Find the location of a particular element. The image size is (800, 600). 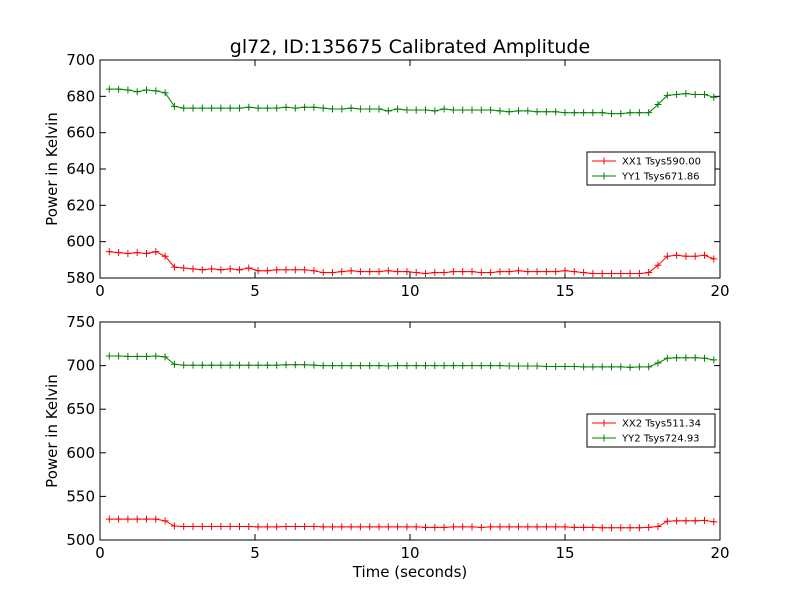

y-tick-label: 600 is located at coordinates (80, 242).